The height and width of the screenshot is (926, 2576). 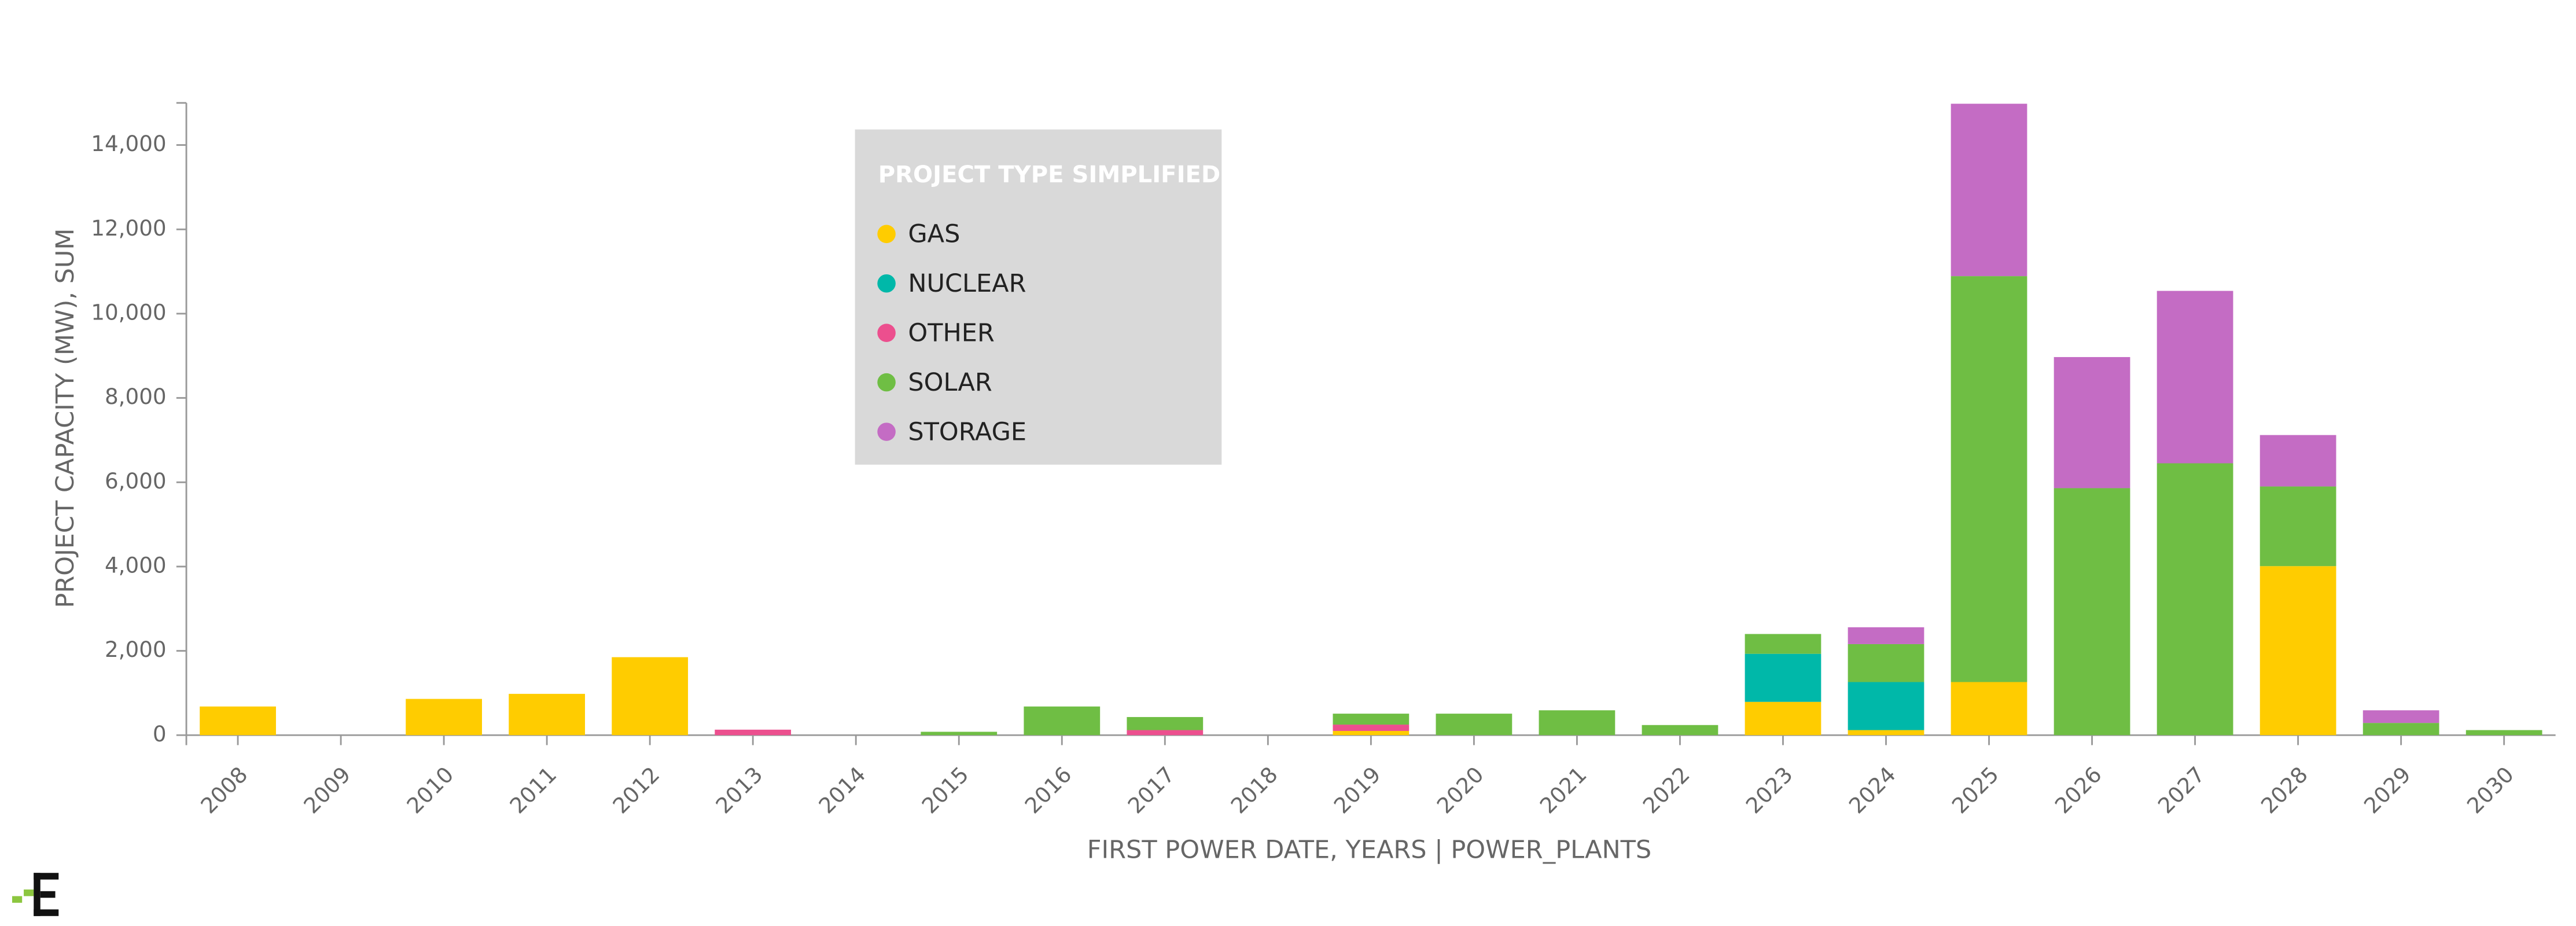 What do you see at coordinates (636, 790) in the screenshot?
I see `x-tick-label: 2012` at bounding box center [636, 790].